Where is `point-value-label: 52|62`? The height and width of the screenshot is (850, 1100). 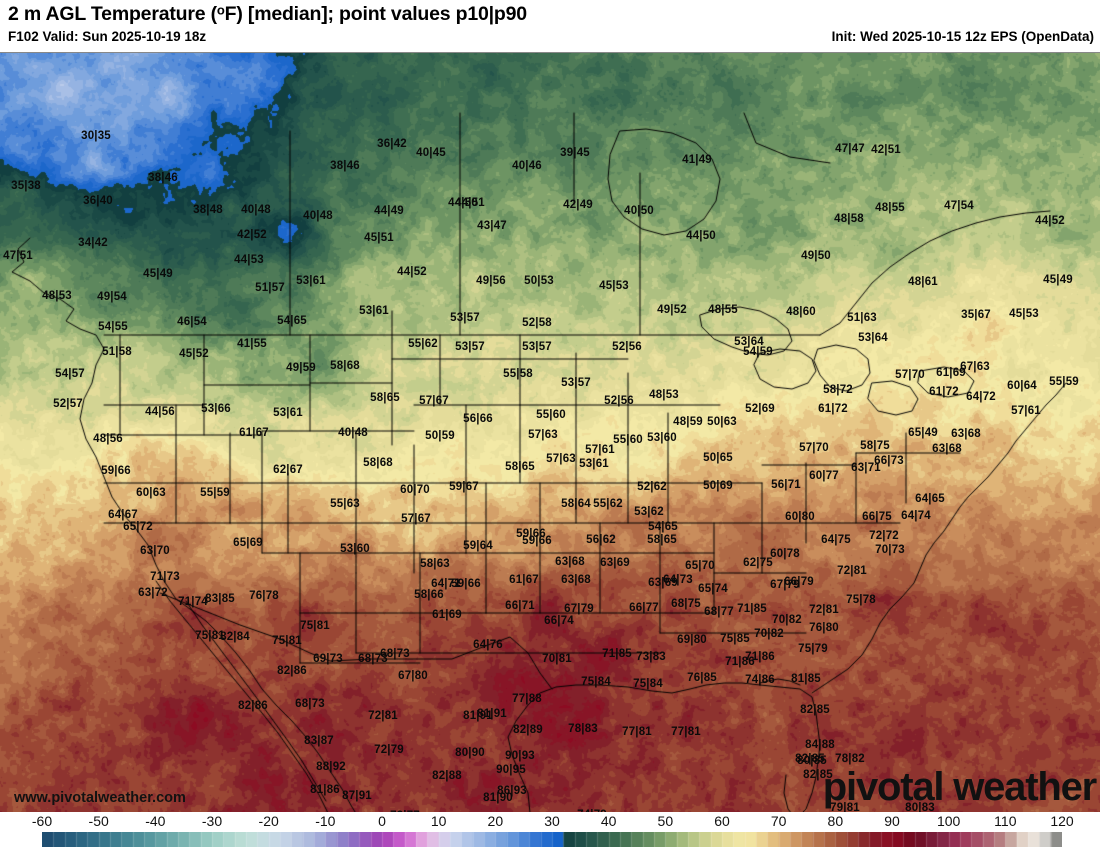 point-value-label: 52|62 is located at coordinates (652, 487).